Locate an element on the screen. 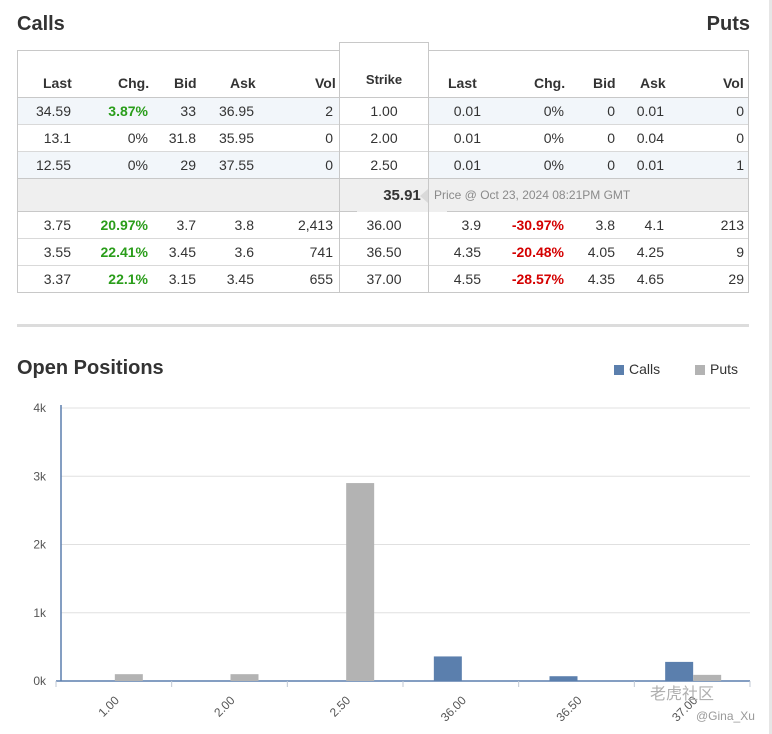  x-tick-label: 2.00 is located at coordinates (224, 706).